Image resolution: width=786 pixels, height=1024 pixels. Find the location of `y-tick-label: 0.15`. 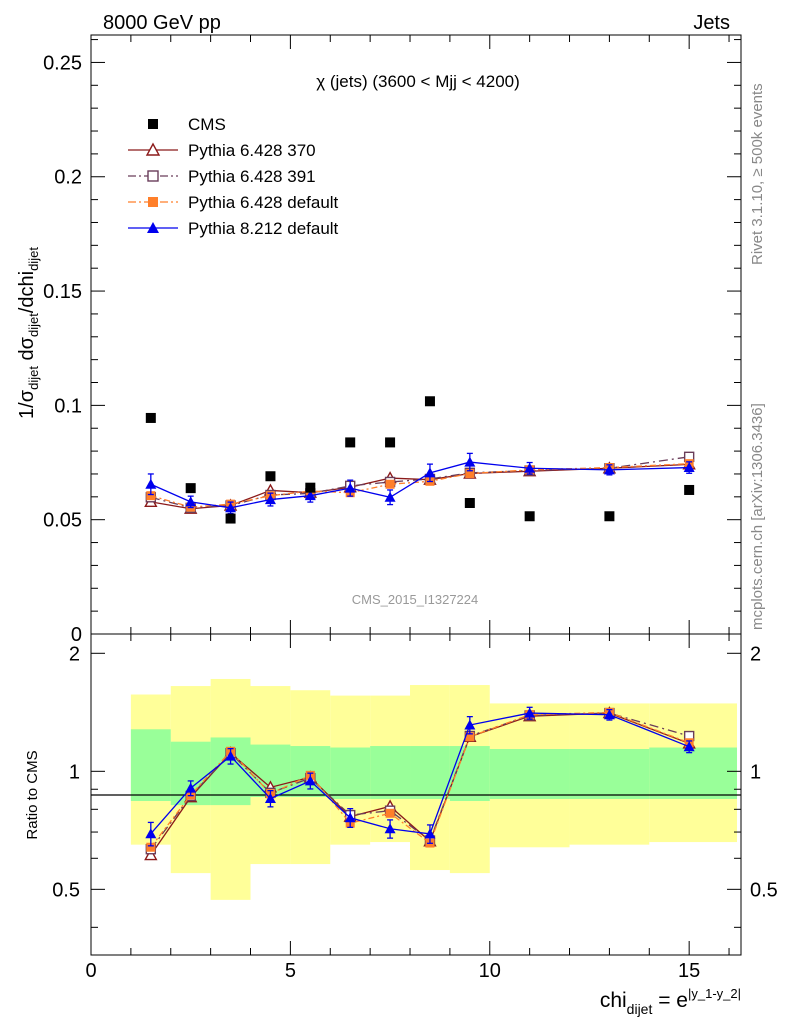

y-tick-label: 0.15 is located at coordinates (62, 292).